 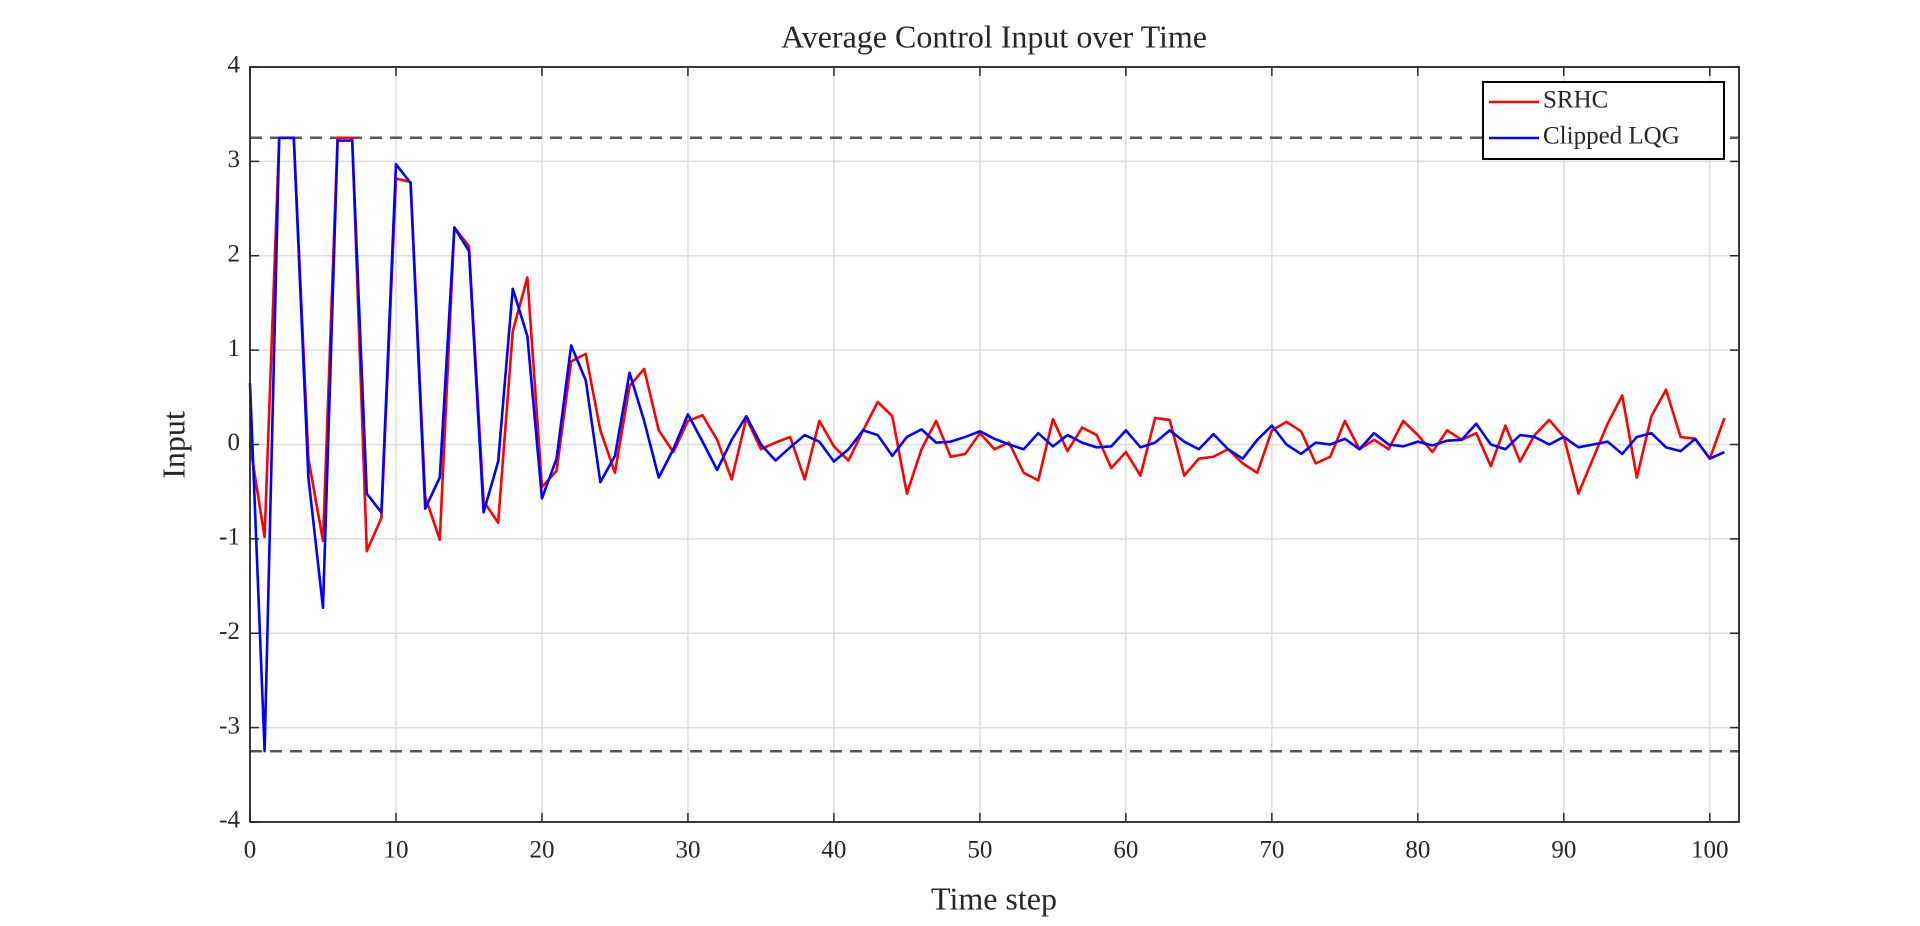 What do you see at coordinates (234, 159) in the screenshot?
I see `y-tick-label: 3` at bounding box center [234, 159].